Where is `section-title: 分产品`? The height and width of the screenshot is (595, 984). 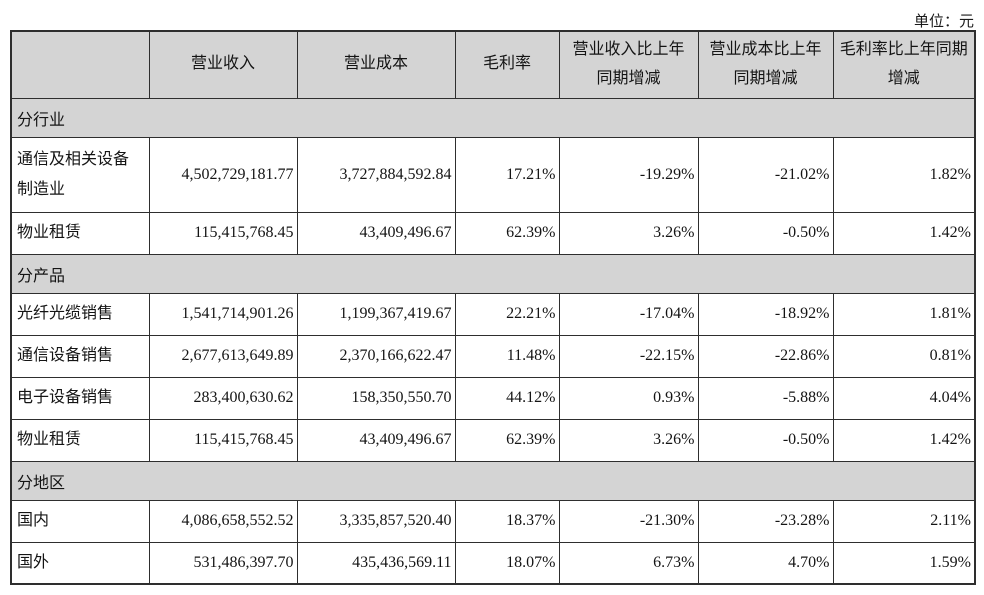 section-title: 分产品 is located at coordinates (493, 273).